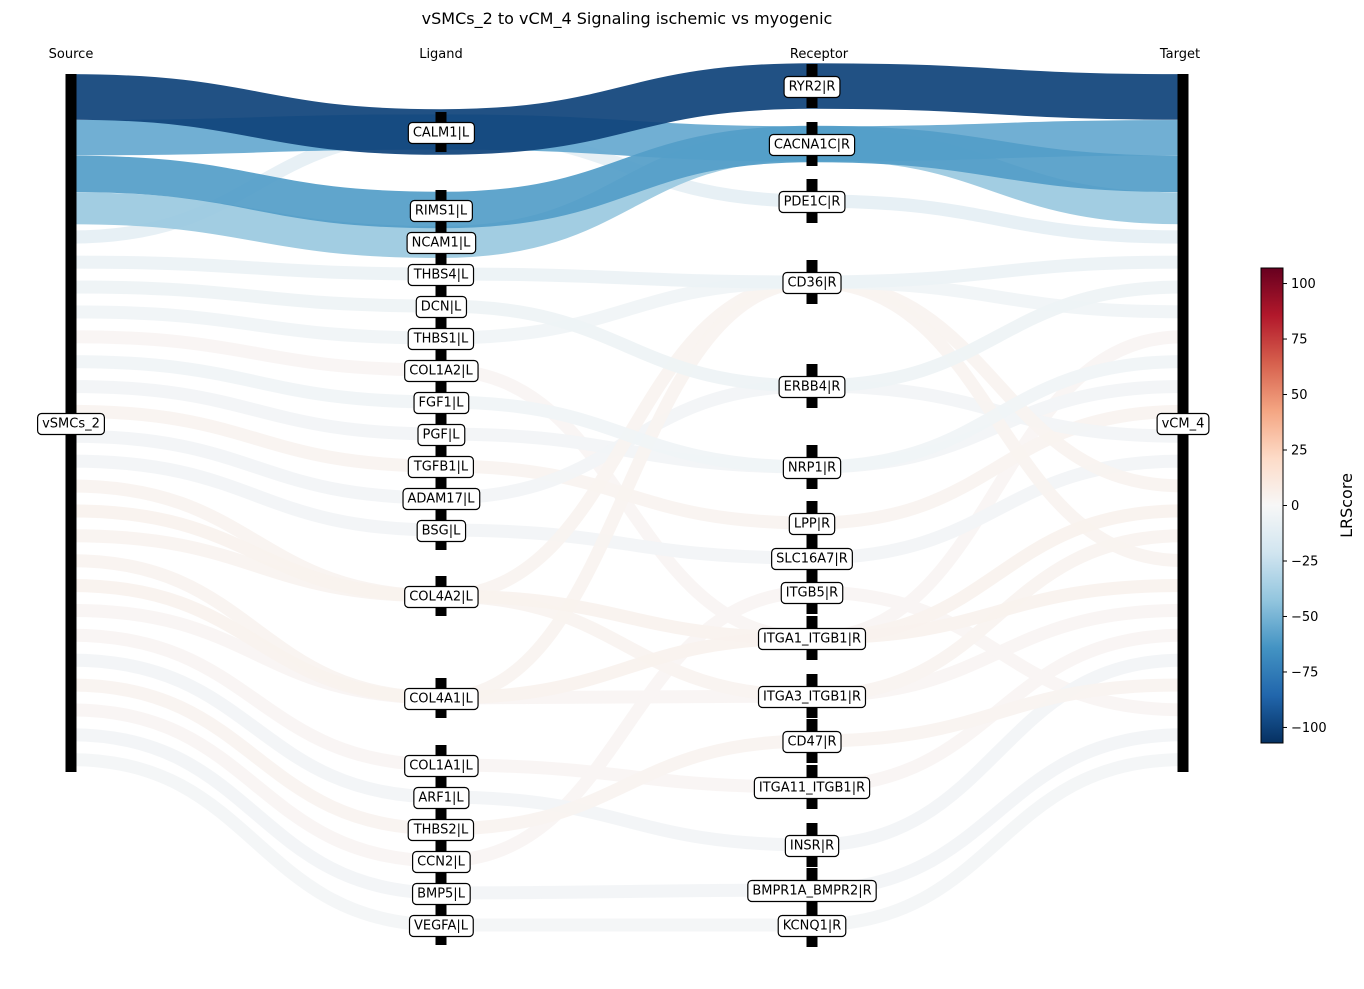  I want to click on ligand-node-adam17-l-text: ADAM17|L, so click(442, 499).